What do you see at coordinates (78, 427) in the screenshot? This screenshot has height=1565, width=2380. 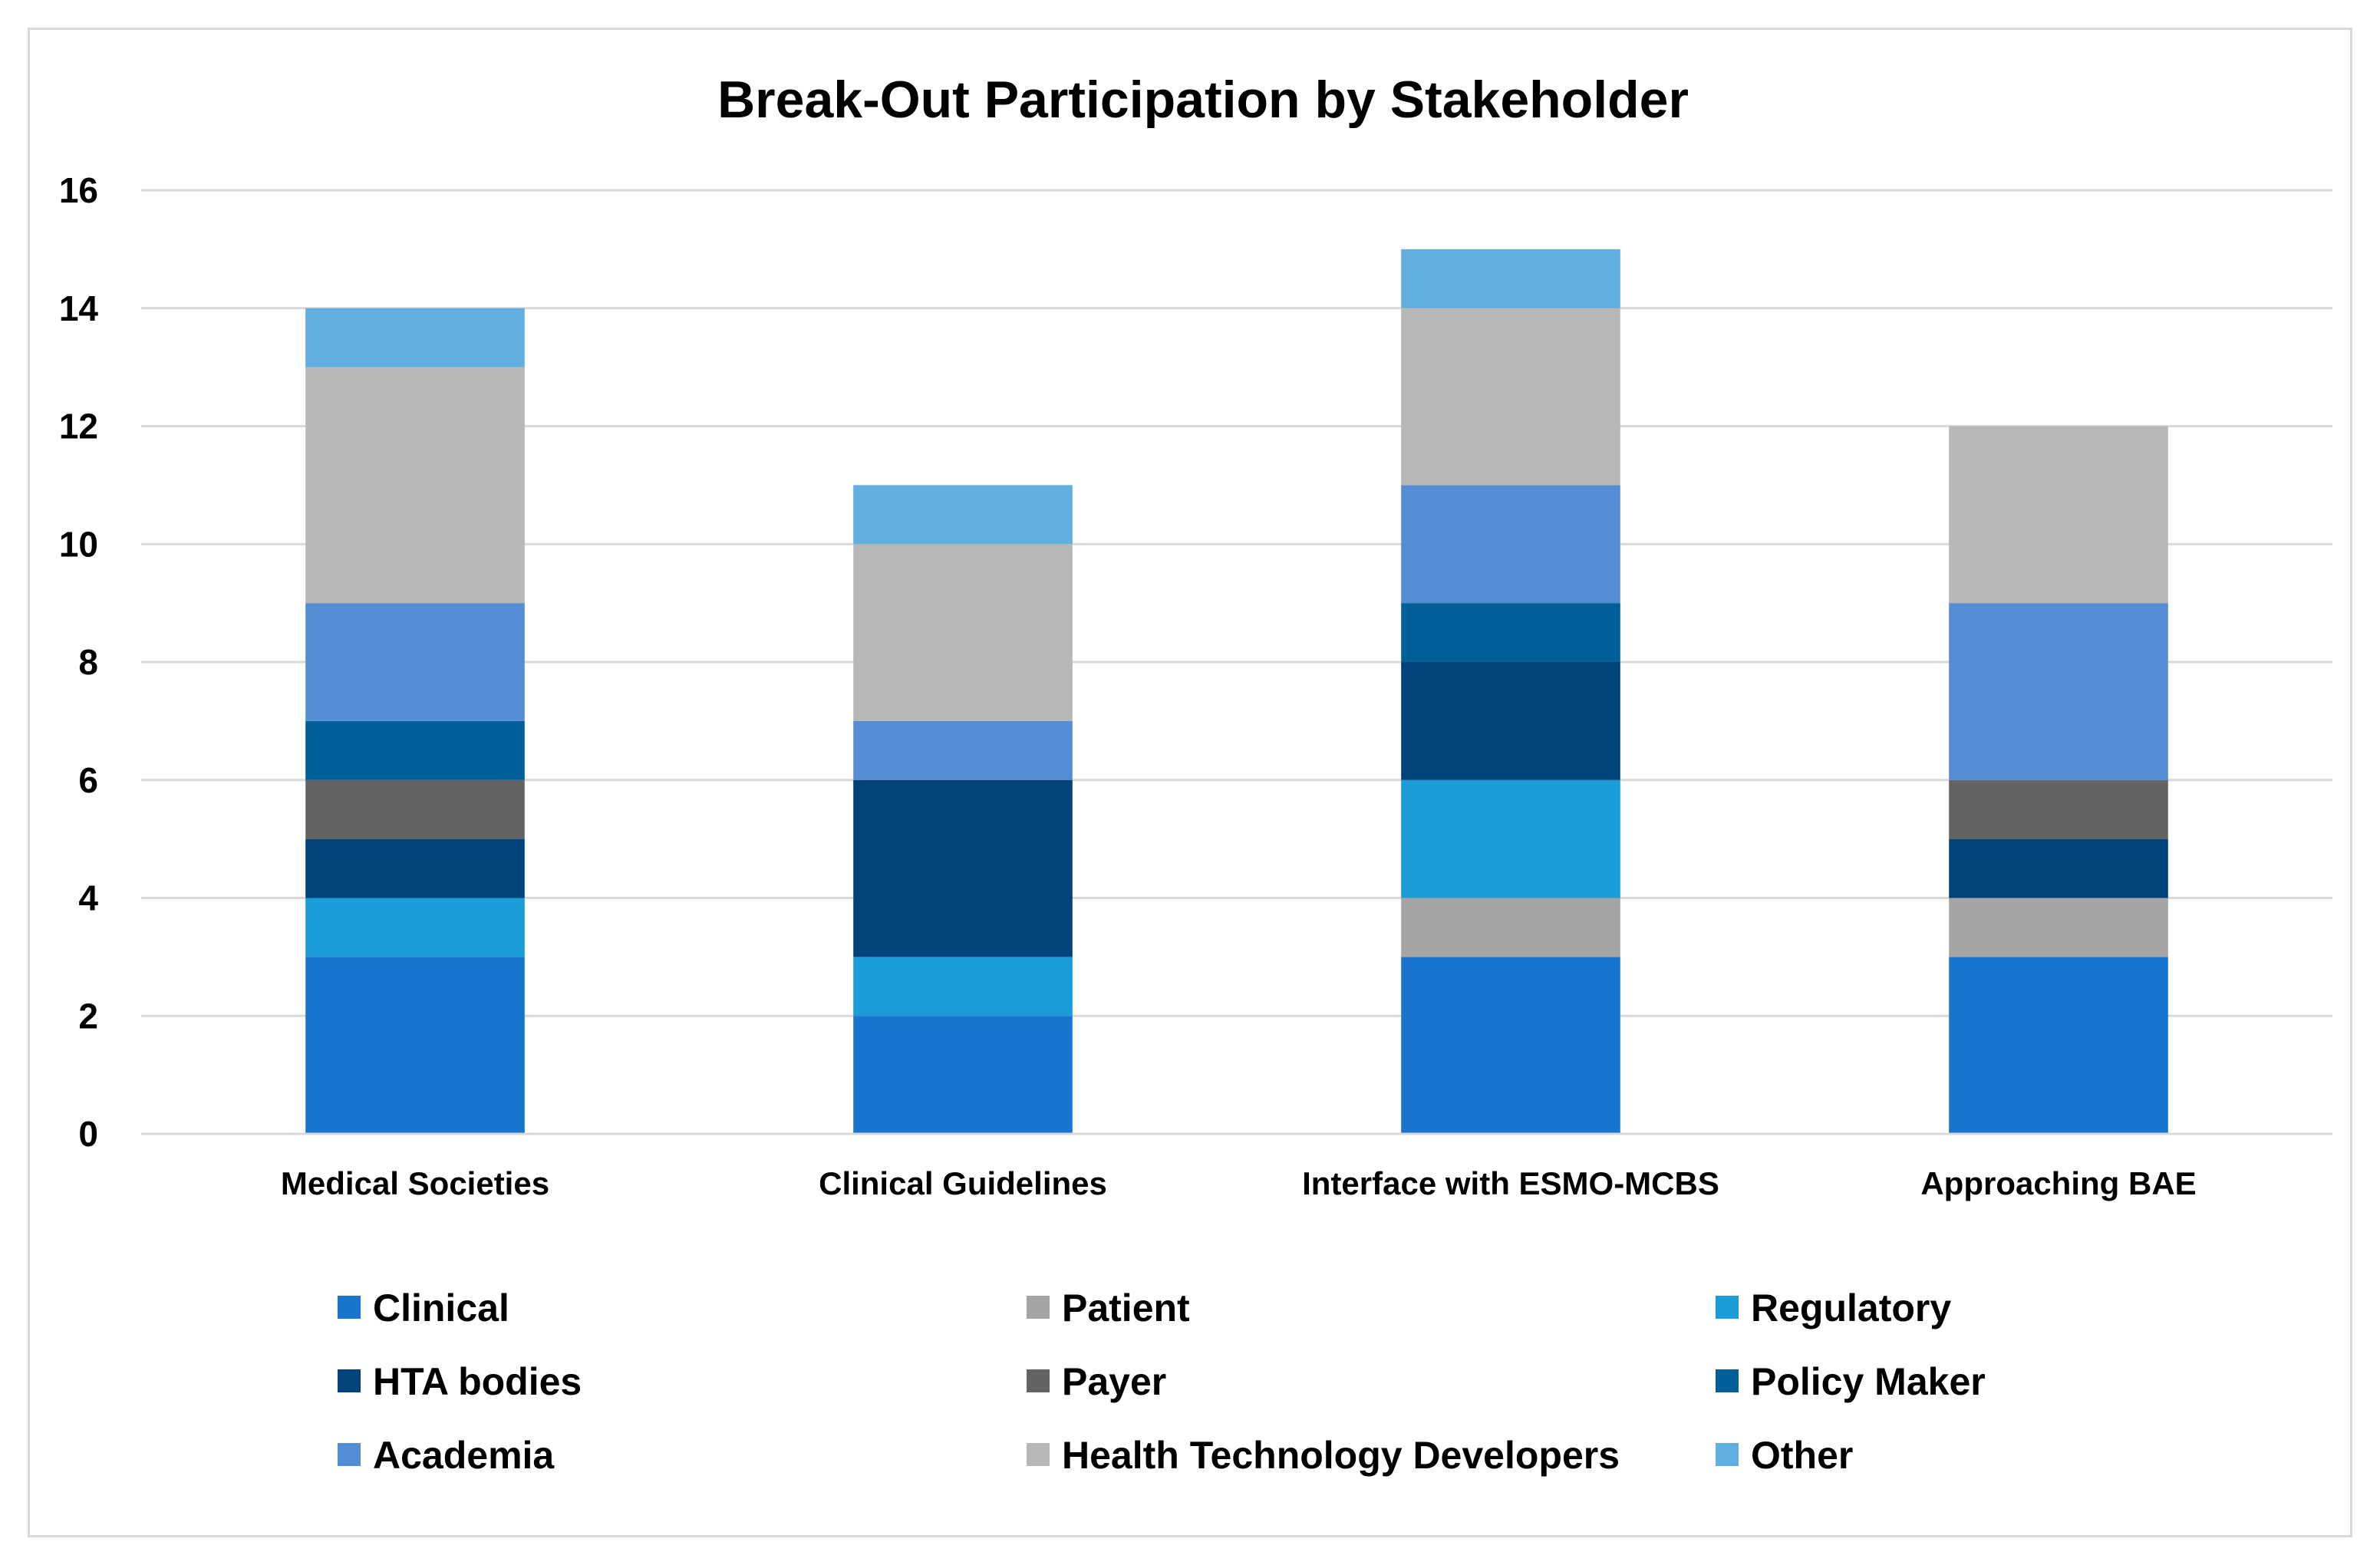 I see `y-tick-label: 12` at bounding box center [78, 427].